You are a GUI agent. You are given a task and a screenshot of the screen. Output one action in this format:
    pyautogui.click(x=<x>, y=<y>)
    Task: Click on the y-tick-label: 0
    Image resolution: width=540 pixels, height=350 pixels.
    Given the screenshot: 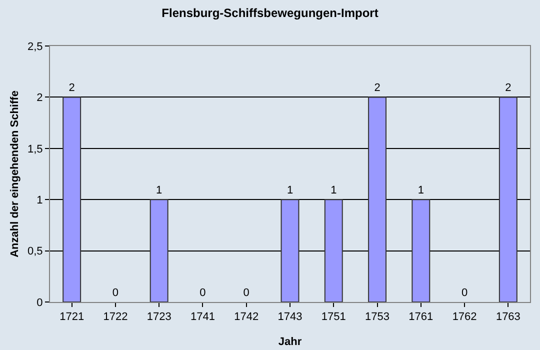 What is the action you would take?
    pyautogui.click(x=39, y=302)
    